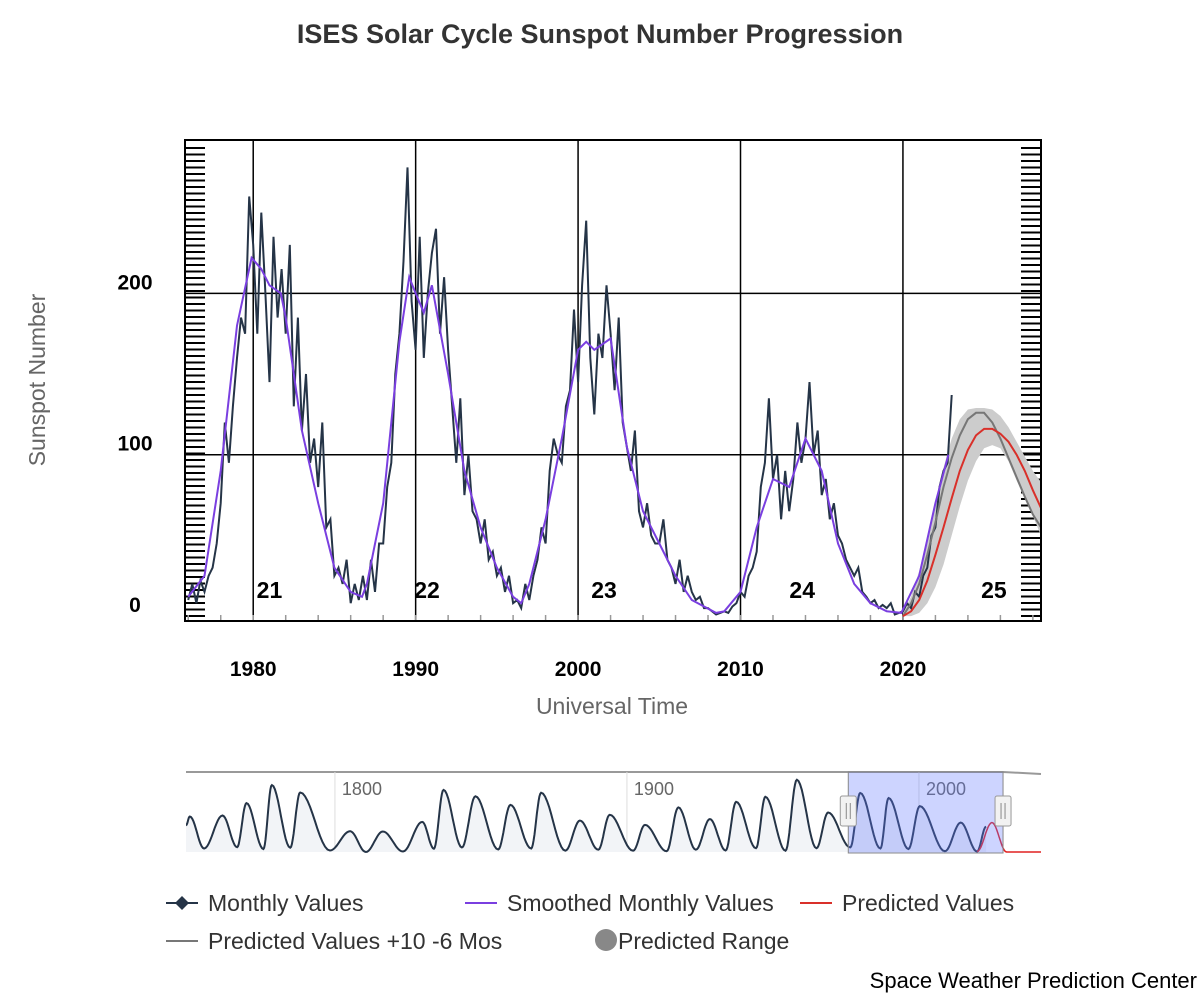  I want to click on navigator-grid: 1800 1900 2000, so click(650, 812).